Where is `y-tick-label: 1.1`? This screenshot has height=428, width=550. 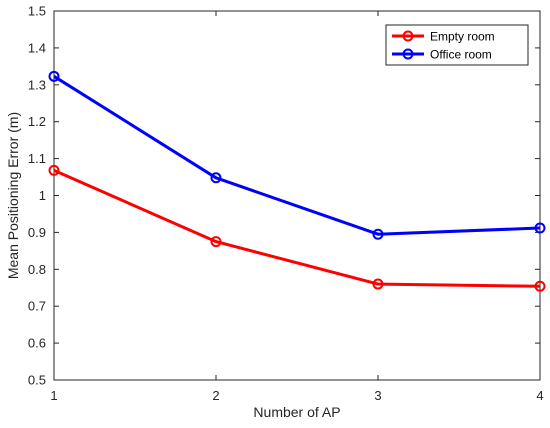 y-tick-label: 1.1 is located at coordinates (37, 158).